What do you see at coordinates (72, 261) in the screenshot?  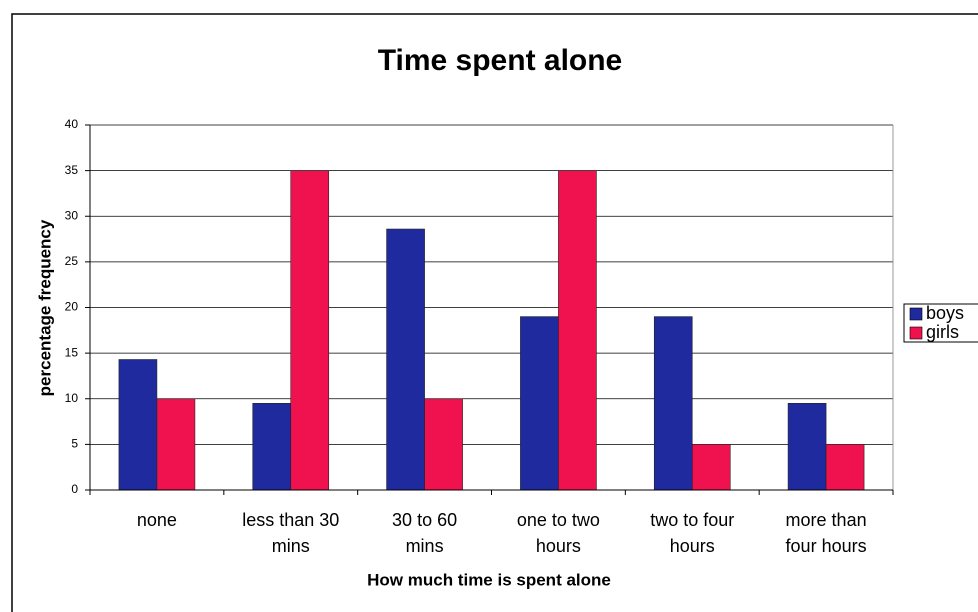 I see `y-tick-label: 25` at bounding box center [72, 261].